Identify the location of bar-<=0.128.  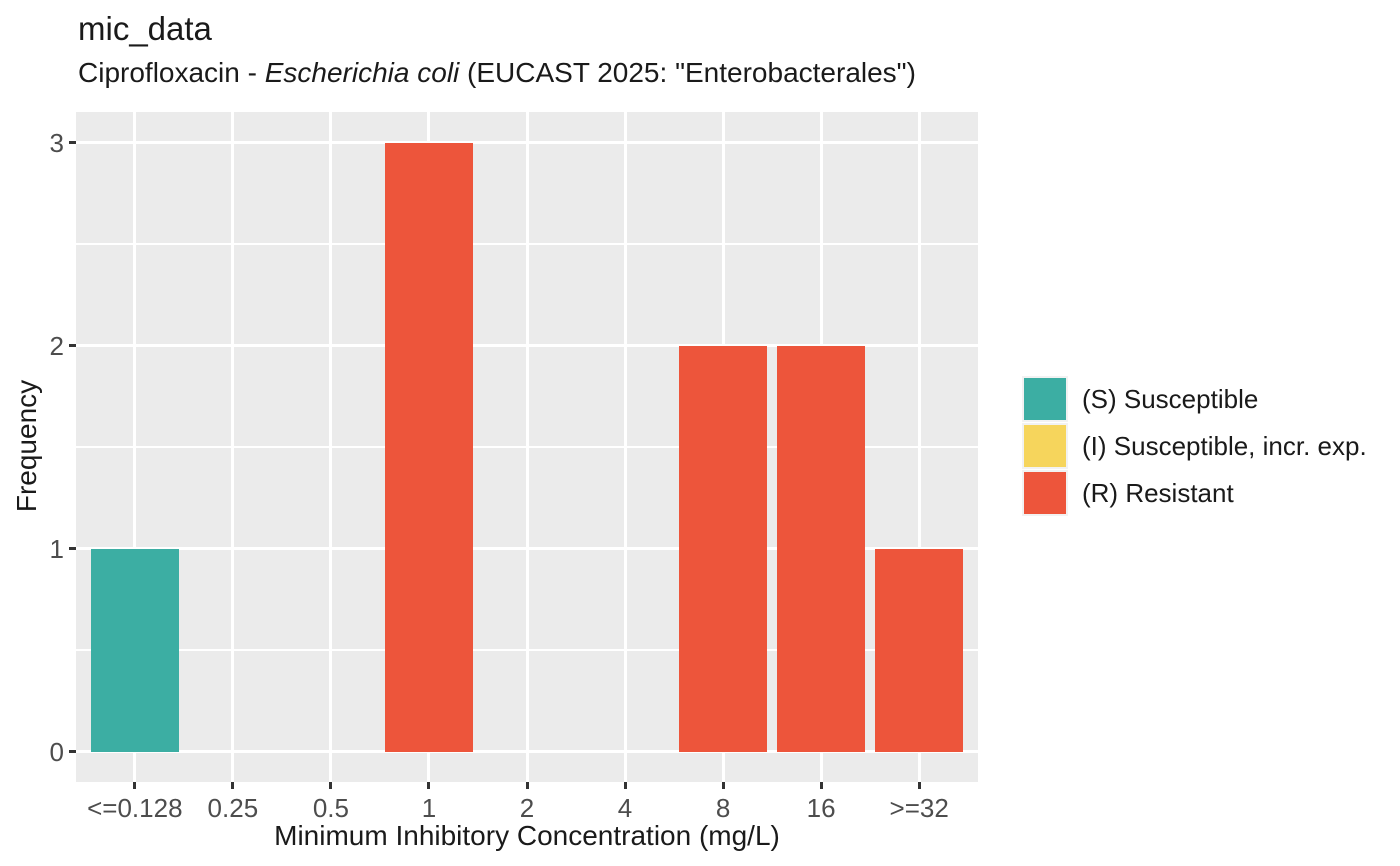
(134, 650).